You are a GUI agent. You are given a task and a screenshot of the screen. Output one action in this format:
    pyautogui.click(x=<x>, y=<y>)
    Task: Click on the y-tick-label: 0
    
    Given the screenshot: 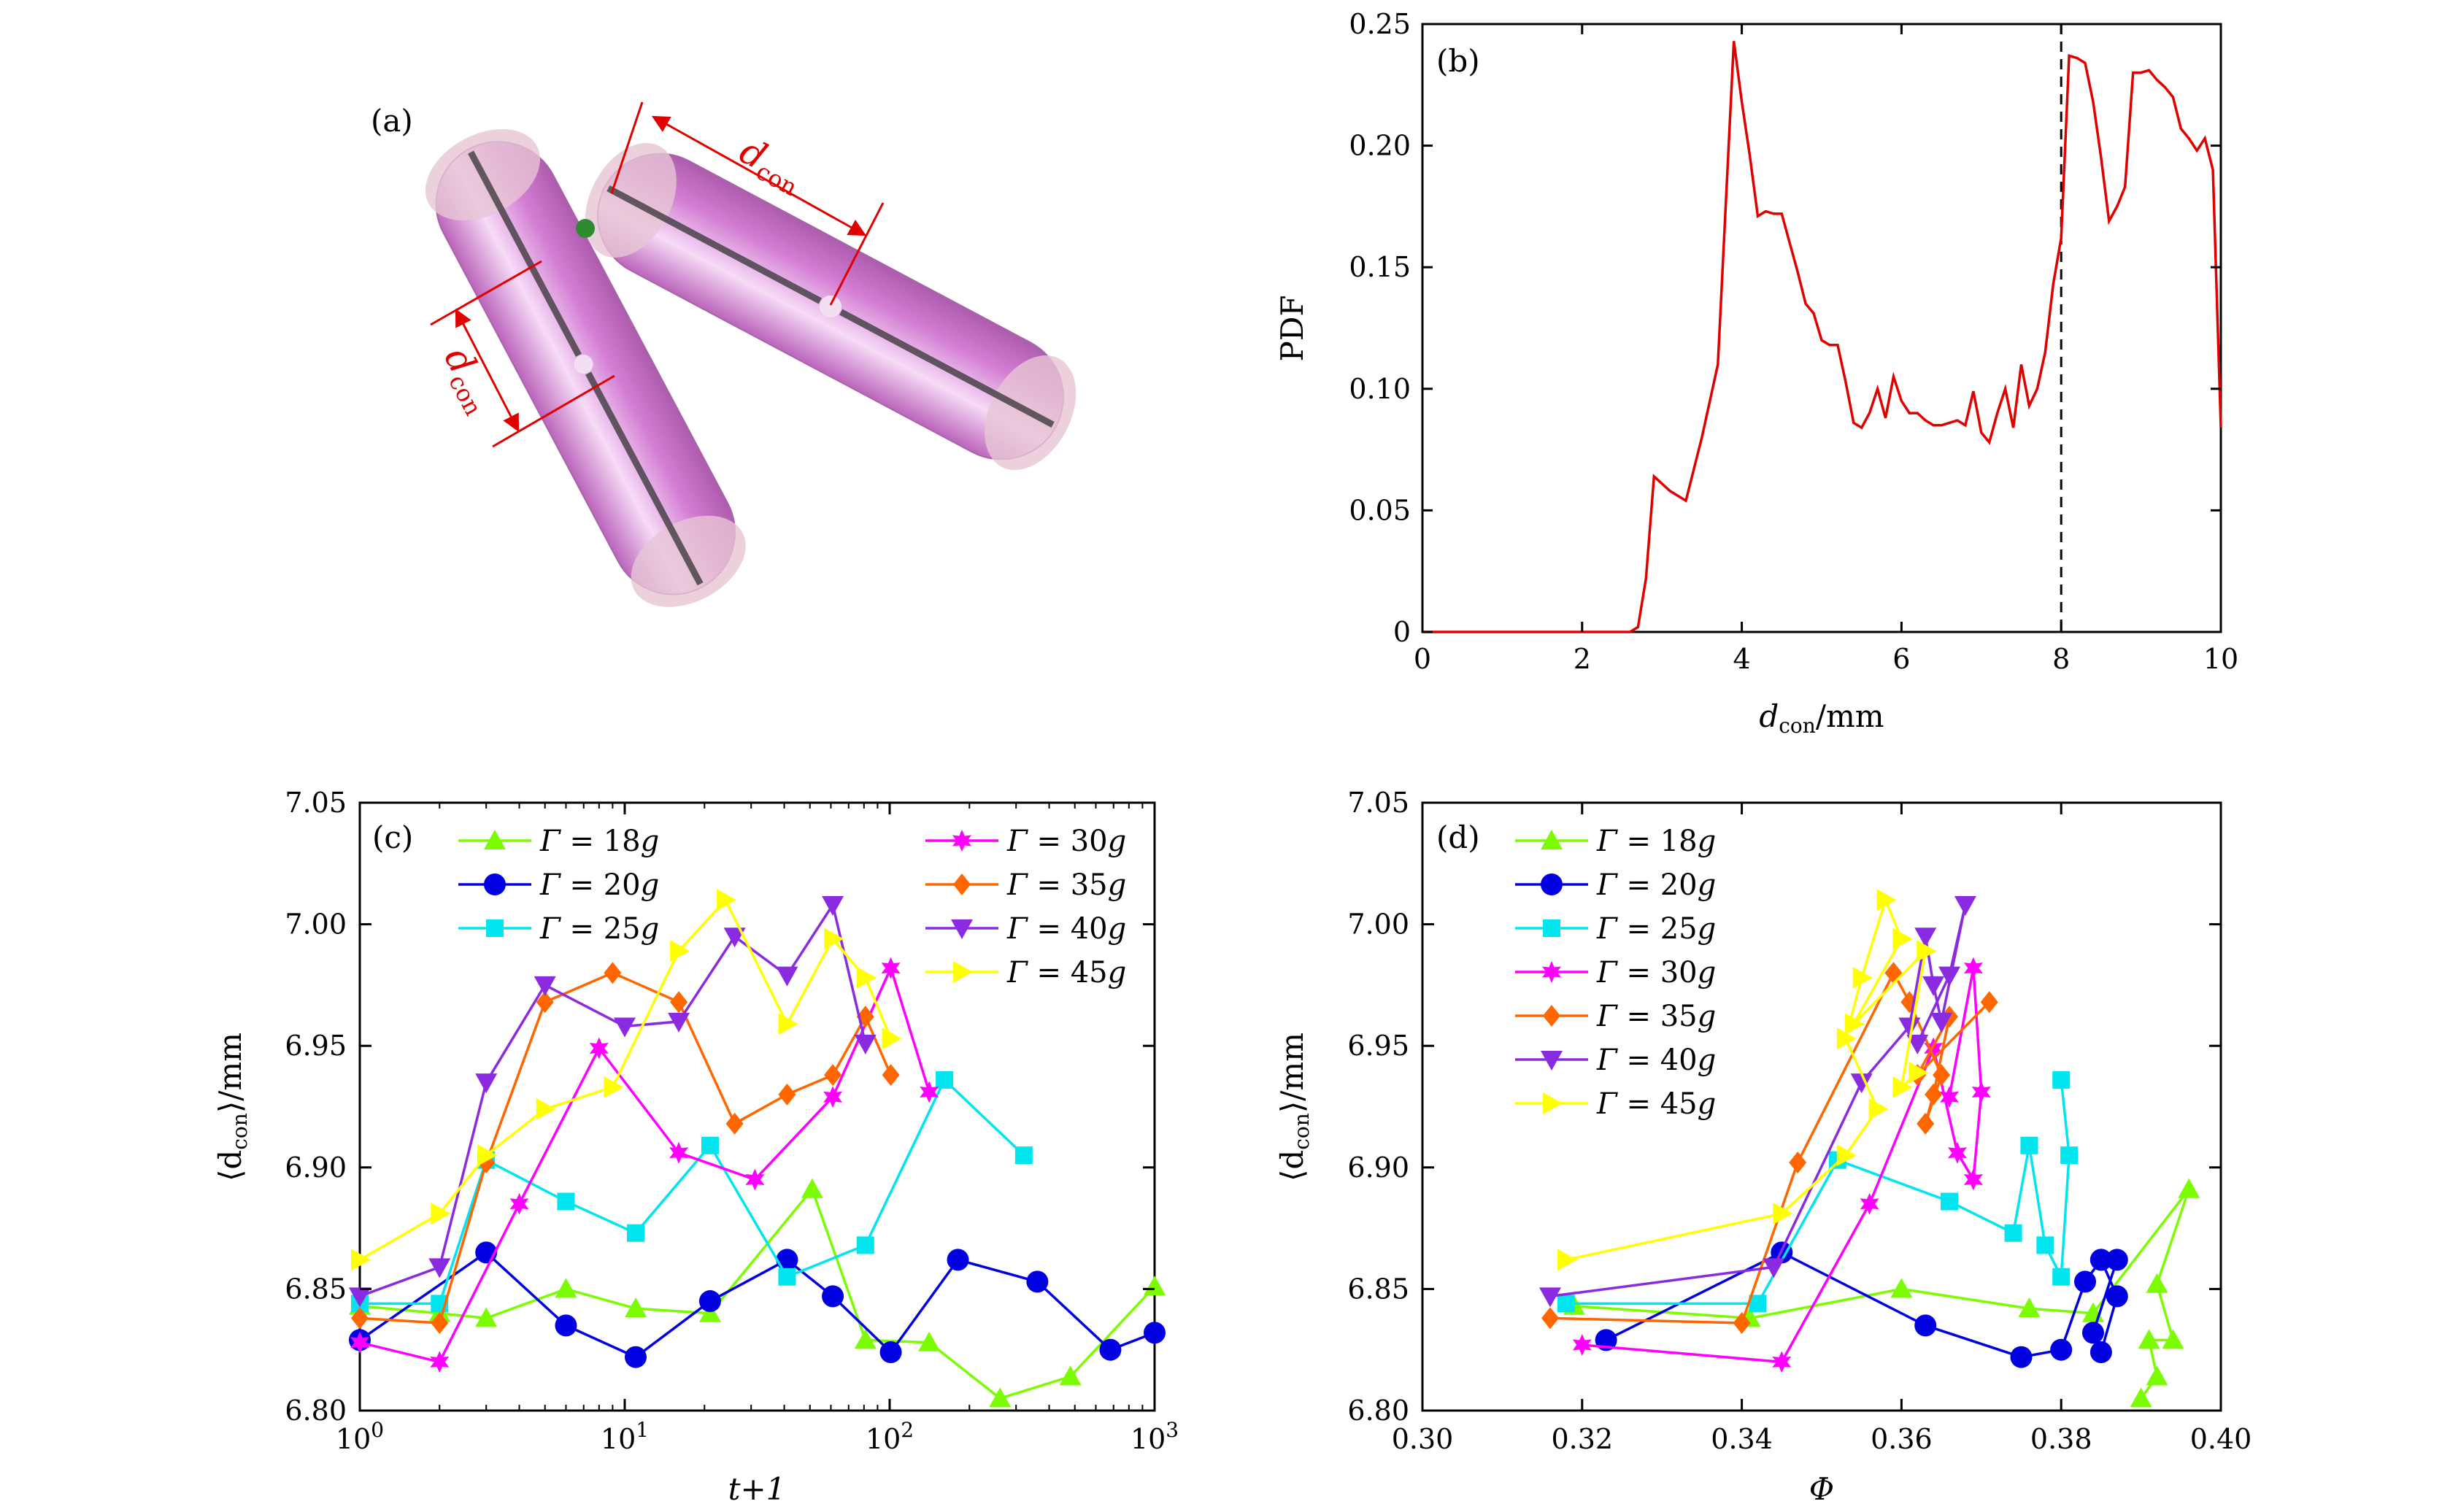 What is the action you would take?
    pyautogui.click(x=1402, y=632)
    